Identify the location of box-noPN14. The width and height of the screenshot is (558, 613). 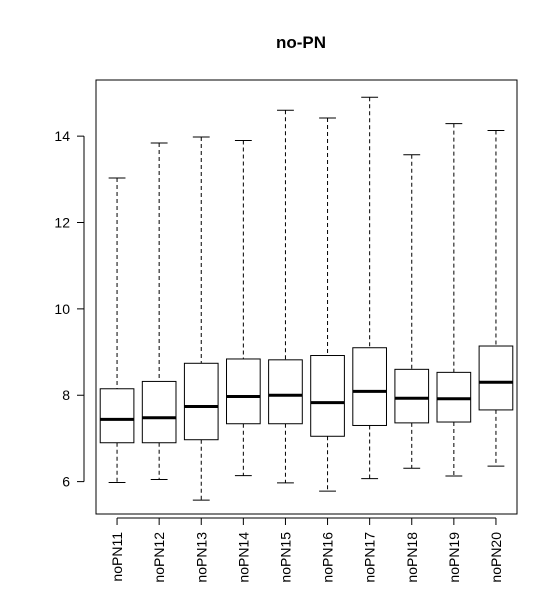
(243, 308).